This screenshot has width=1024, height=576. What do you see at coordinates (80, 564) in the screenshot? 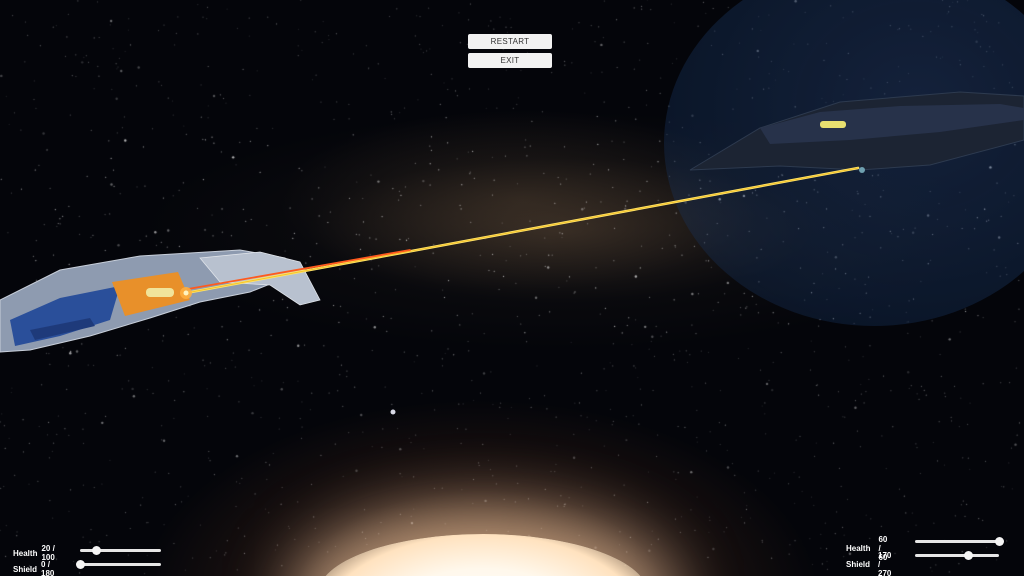
I see `player-shield-slider-handle` at bounding box center [80, 564].